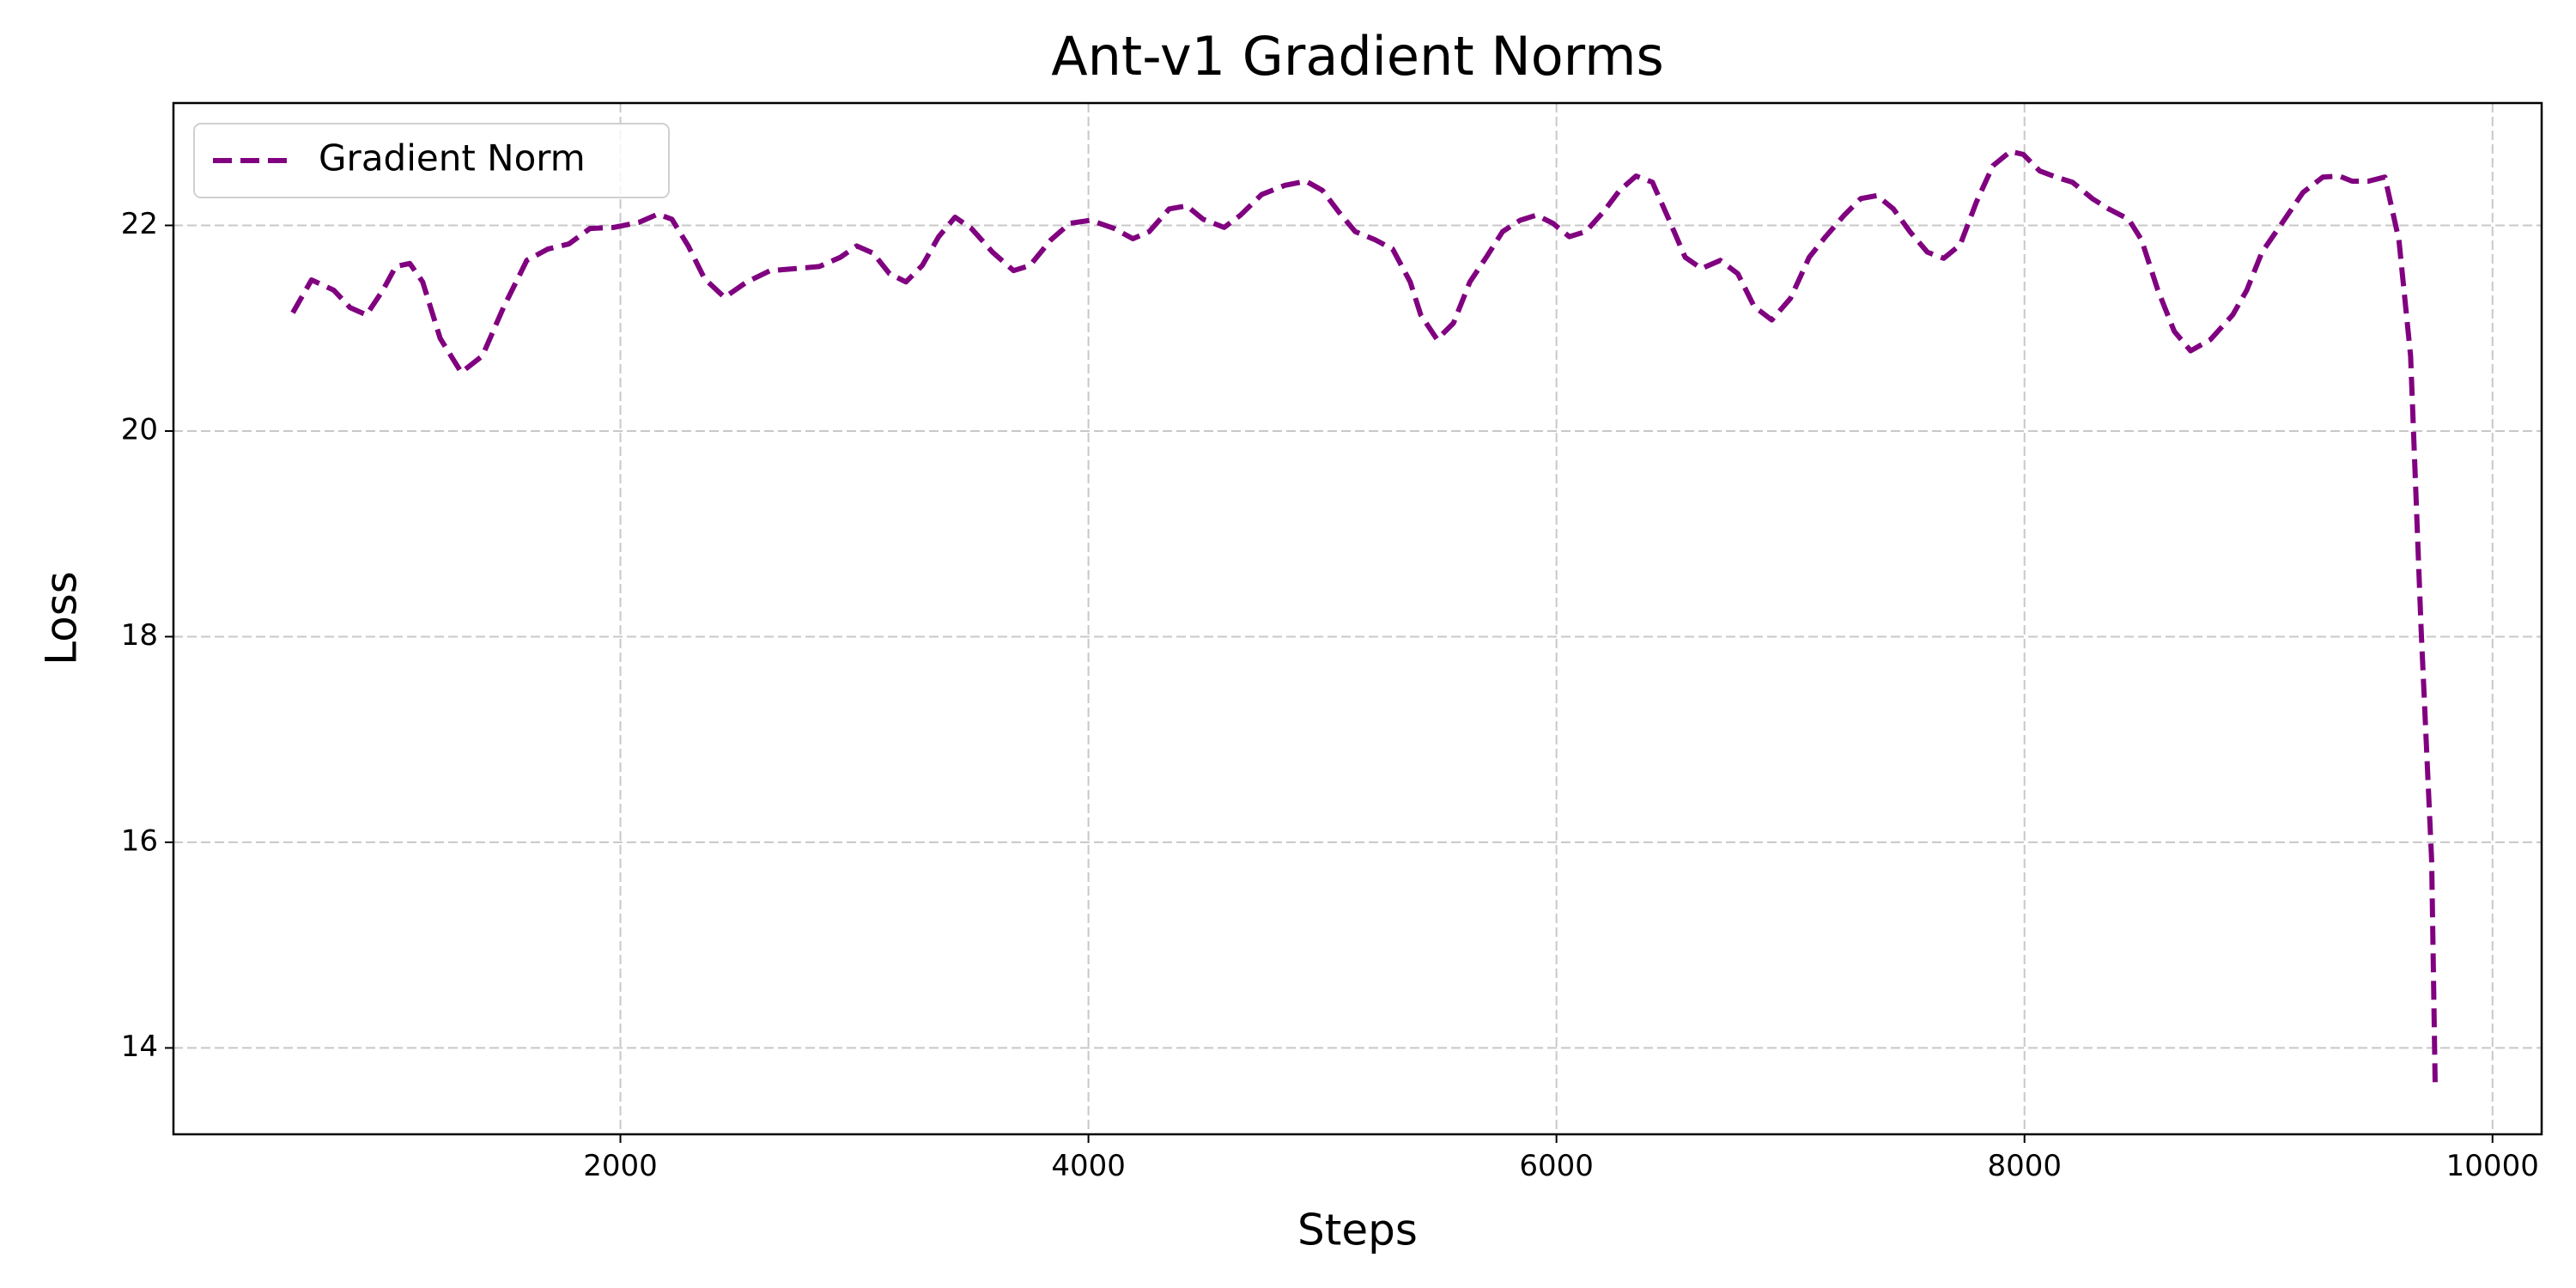 The width and height of the screenshot is (2576, 1288). Describe the element at coordinates (62, 618) in the screenshot. I see `y-axis-label: Loss` at that location.